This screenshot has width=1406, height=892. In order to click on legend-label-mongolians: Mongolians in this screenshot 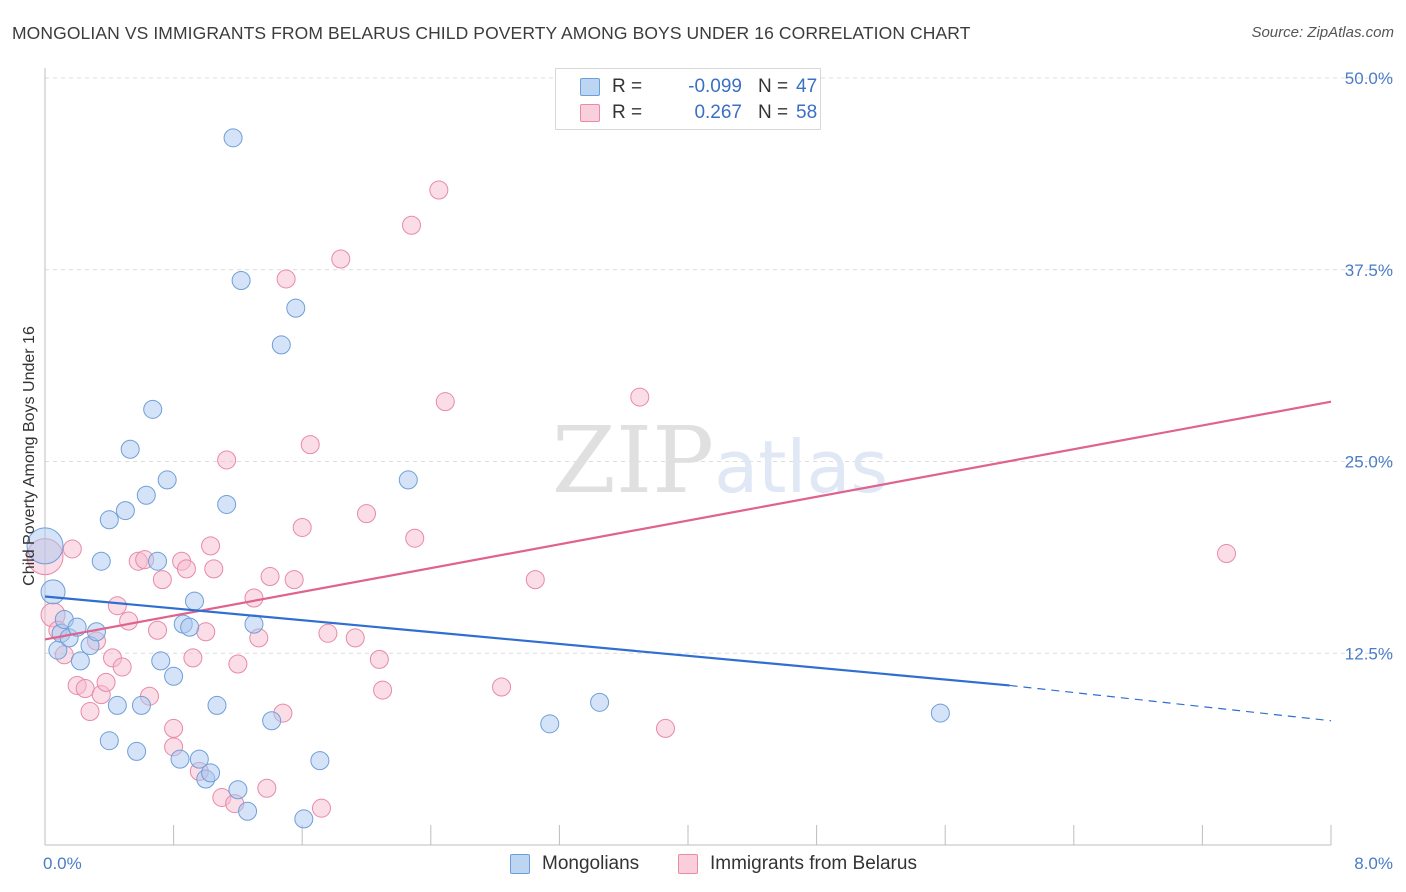, I will do `click(591, 863)`.